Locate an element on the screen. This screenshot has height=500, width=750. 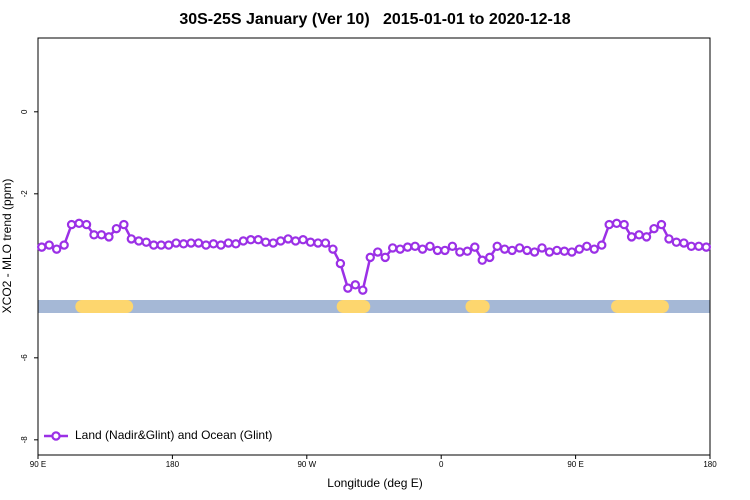
y-tick-label: -8 is located at coordinates (24, 440).